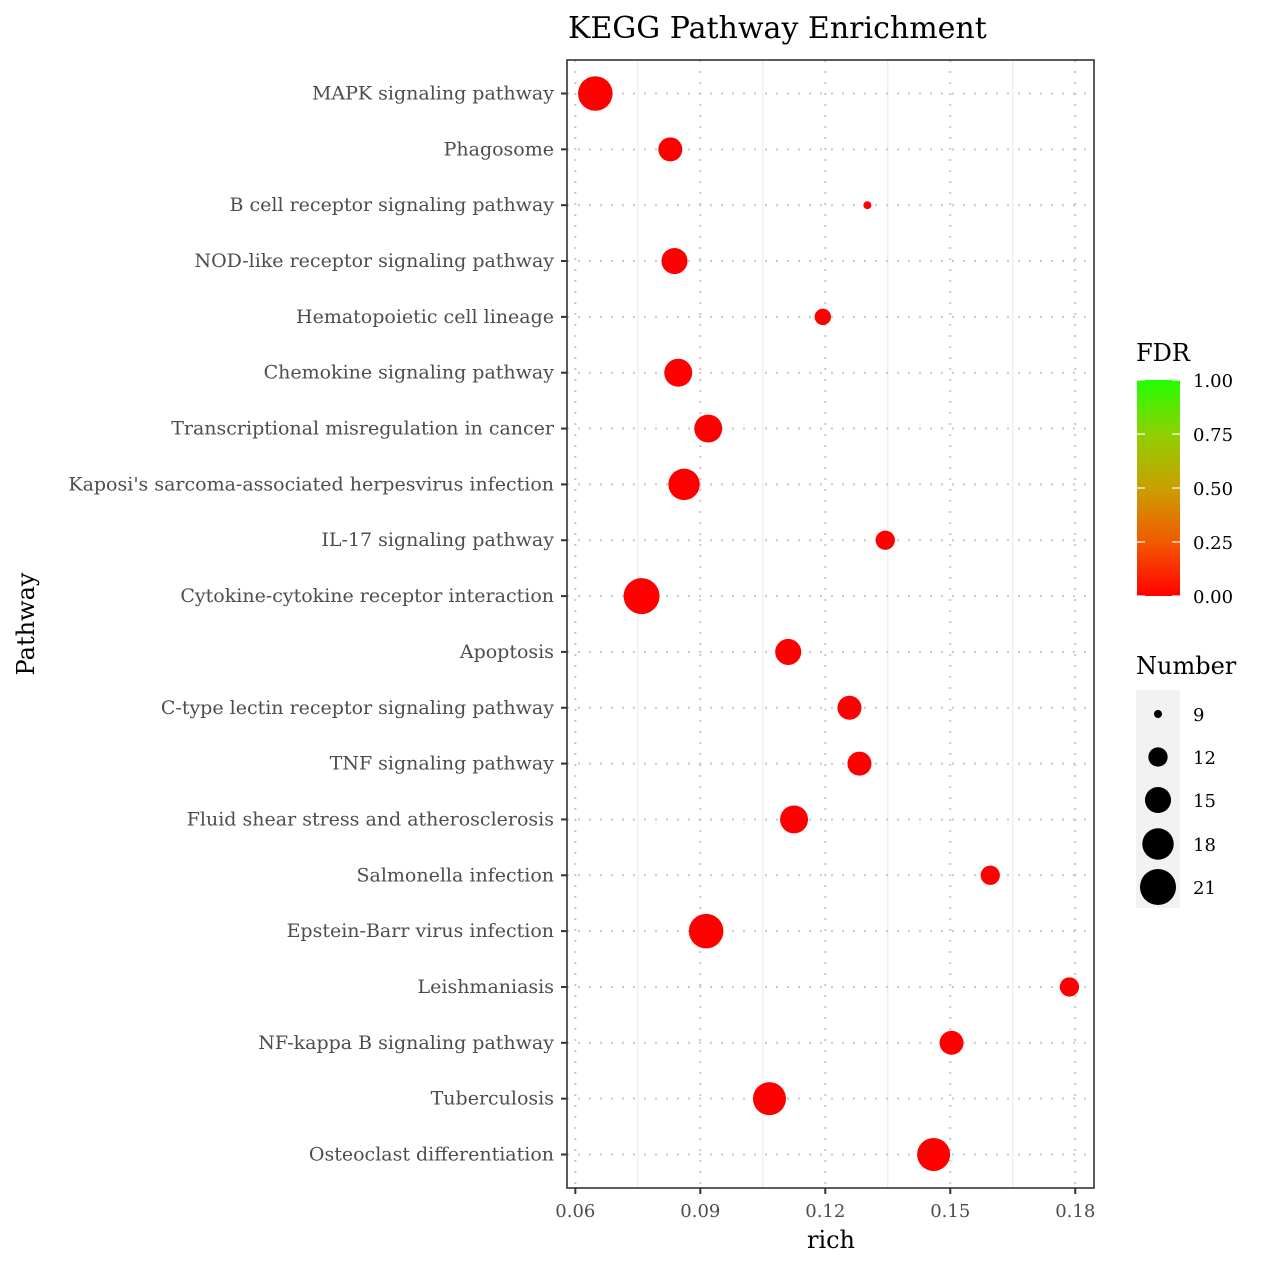  I want to click on y-tick-label: MAPK signaling pathway, so click(433, 94).